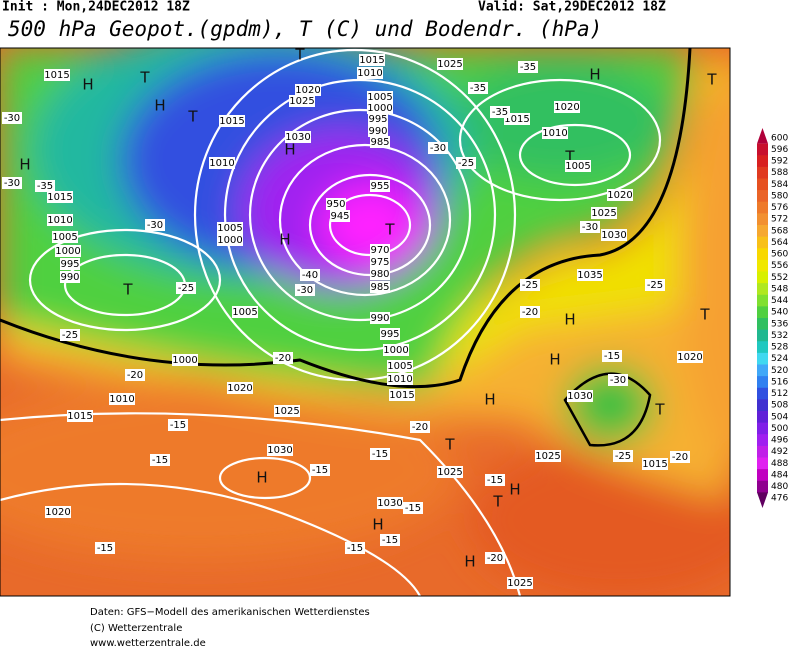  What do you see at coordinates (779, 313) in the screenshot?
I see `colorbar-label: 540` at bounding box center [779, 313].